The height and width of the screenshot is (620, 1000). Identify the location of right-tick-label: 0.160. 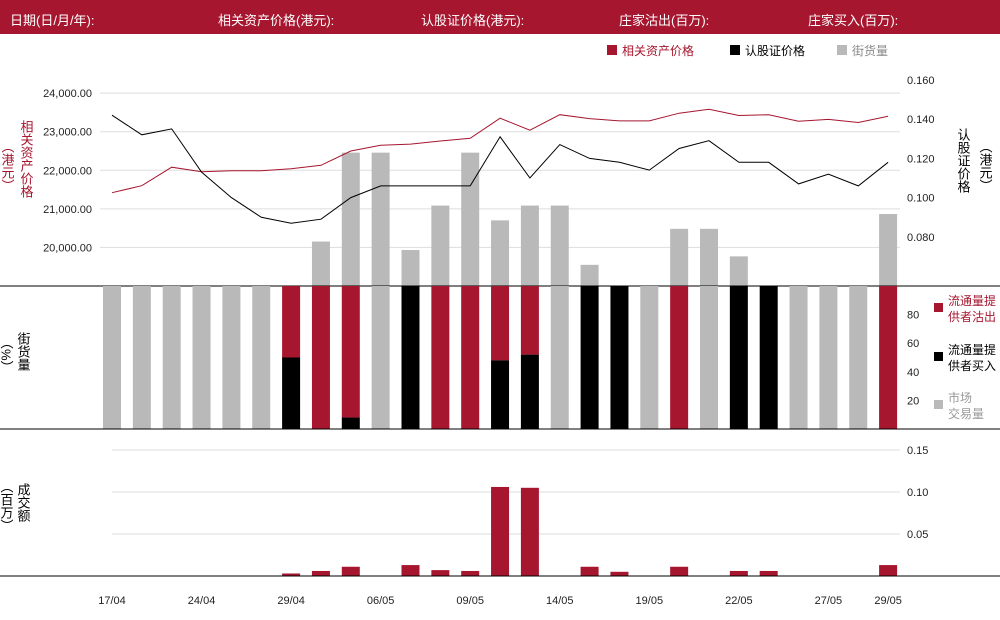
(921, 81).